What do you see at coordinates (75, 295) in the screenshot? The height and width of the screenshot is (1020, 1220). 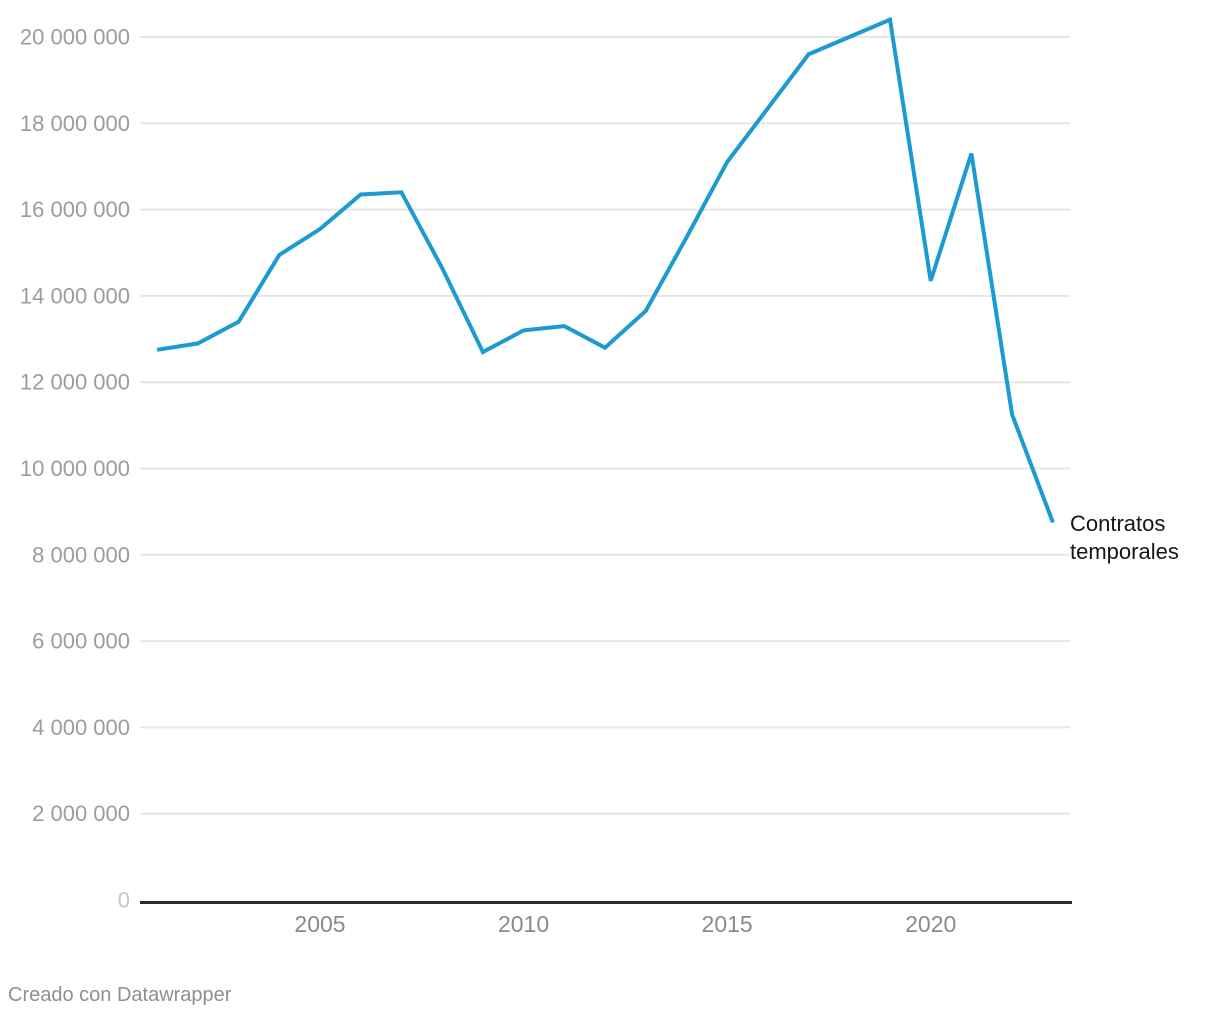 I see `y-tick-label: 14 000 000` at bounding box center [75, 295].